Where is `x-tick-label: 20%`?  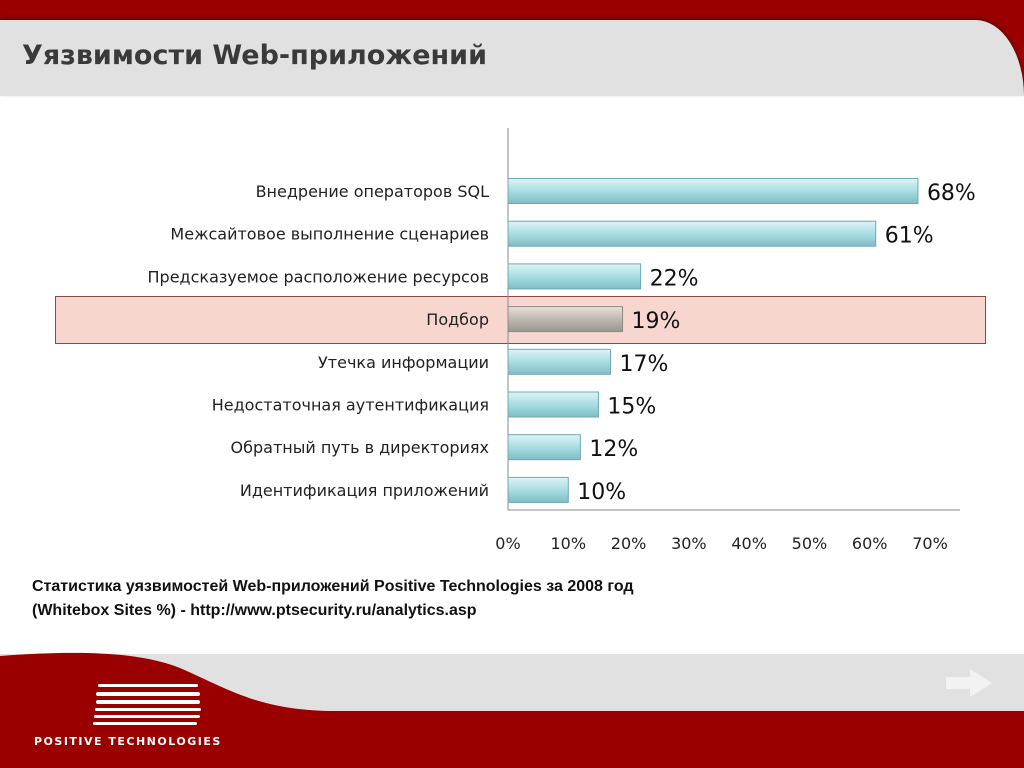
x-tick-label: 20% is located at coordinates (629, 543).